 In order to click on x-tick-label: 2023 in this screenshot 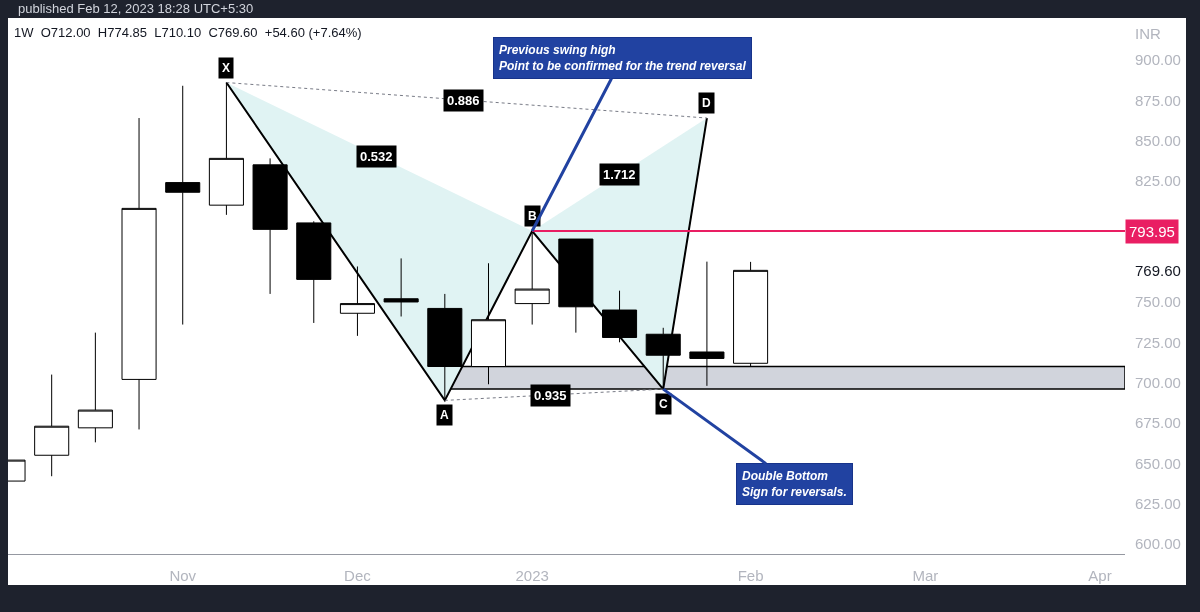, I will do `click(532, 575)`.